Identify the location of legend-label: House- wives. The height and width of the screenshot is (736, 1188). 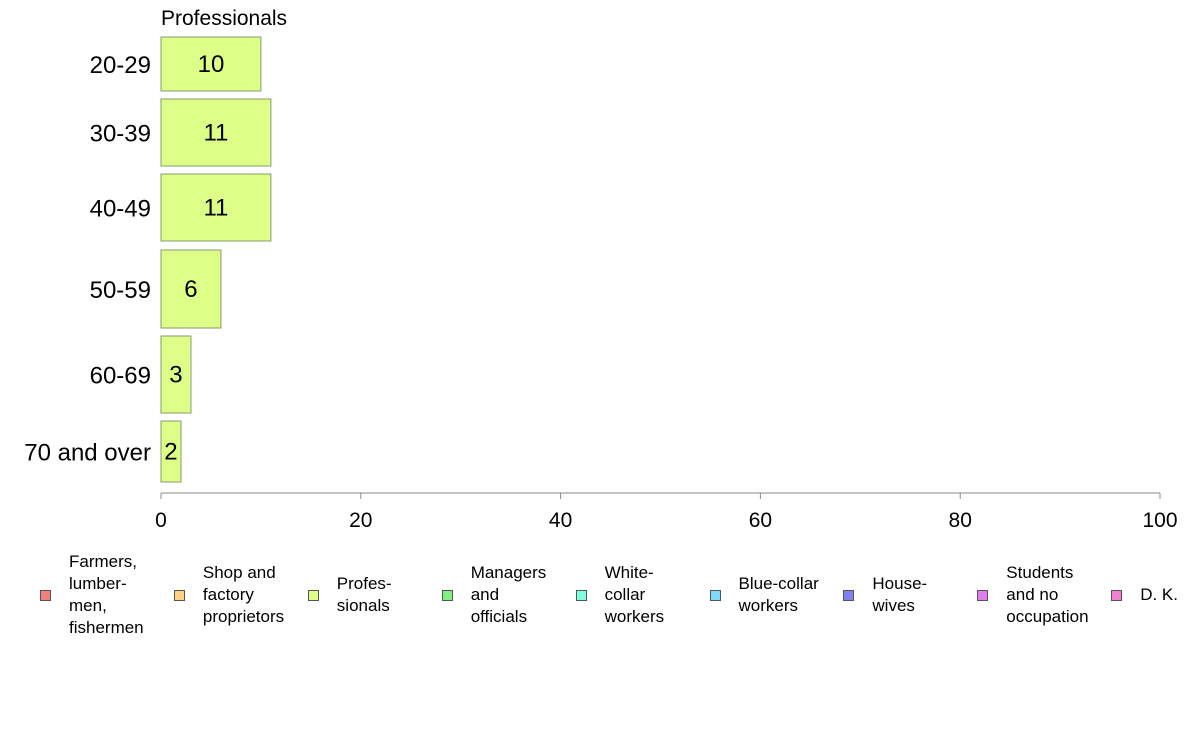
(900, 594).